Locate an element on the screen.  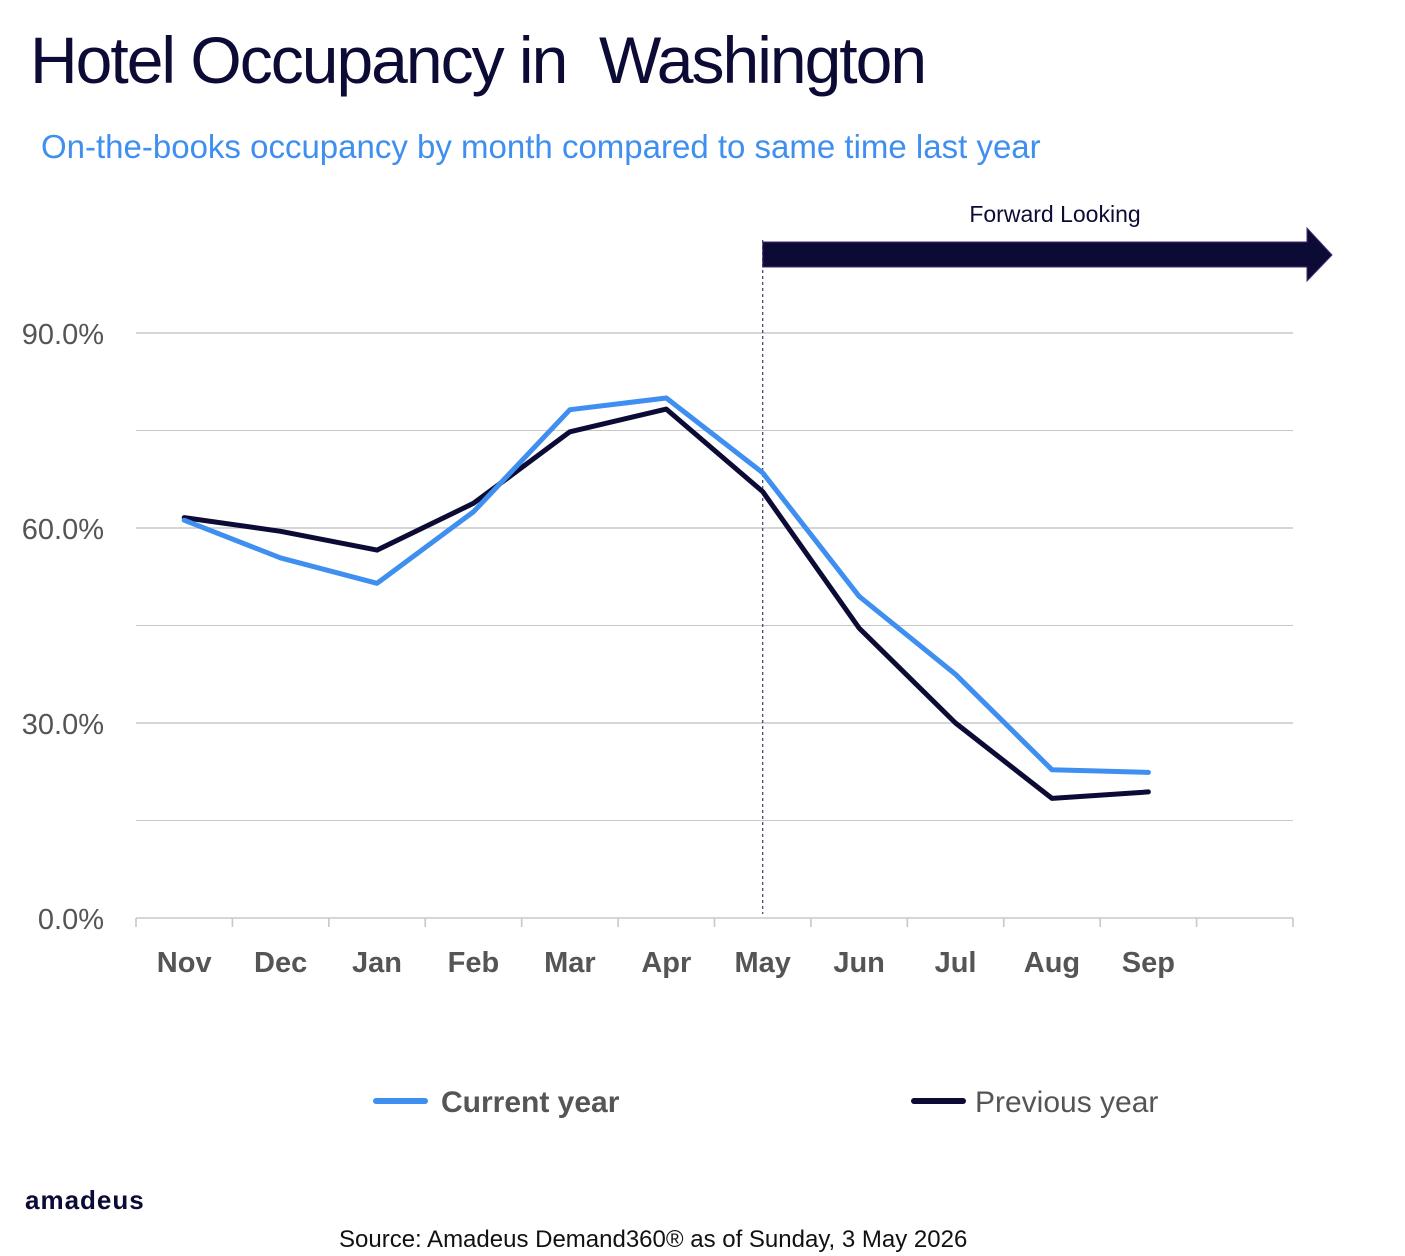
x-tick-label: Jun is located at coordinates (859, 963).